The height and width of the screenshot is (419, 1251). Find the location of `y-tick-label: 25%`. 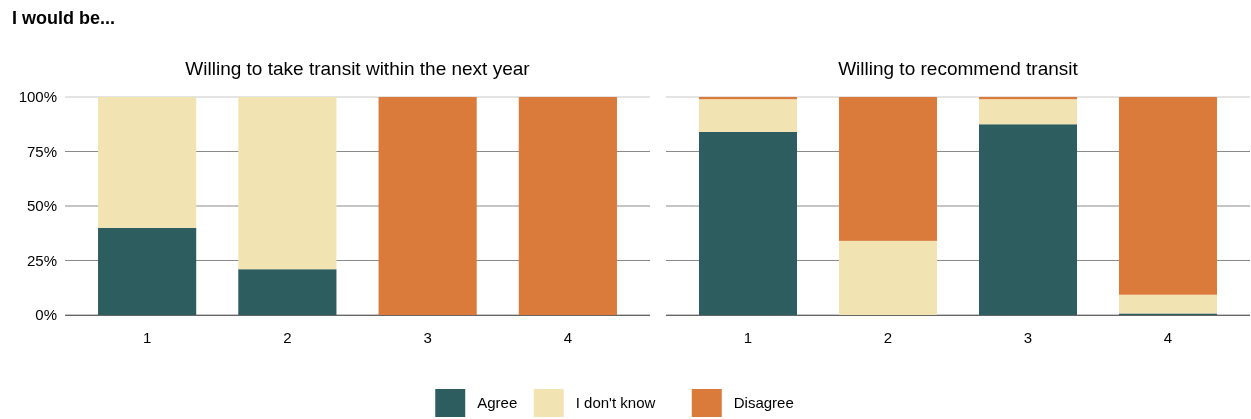

y-tick-label: 25% is located at coordinates (41, 260).